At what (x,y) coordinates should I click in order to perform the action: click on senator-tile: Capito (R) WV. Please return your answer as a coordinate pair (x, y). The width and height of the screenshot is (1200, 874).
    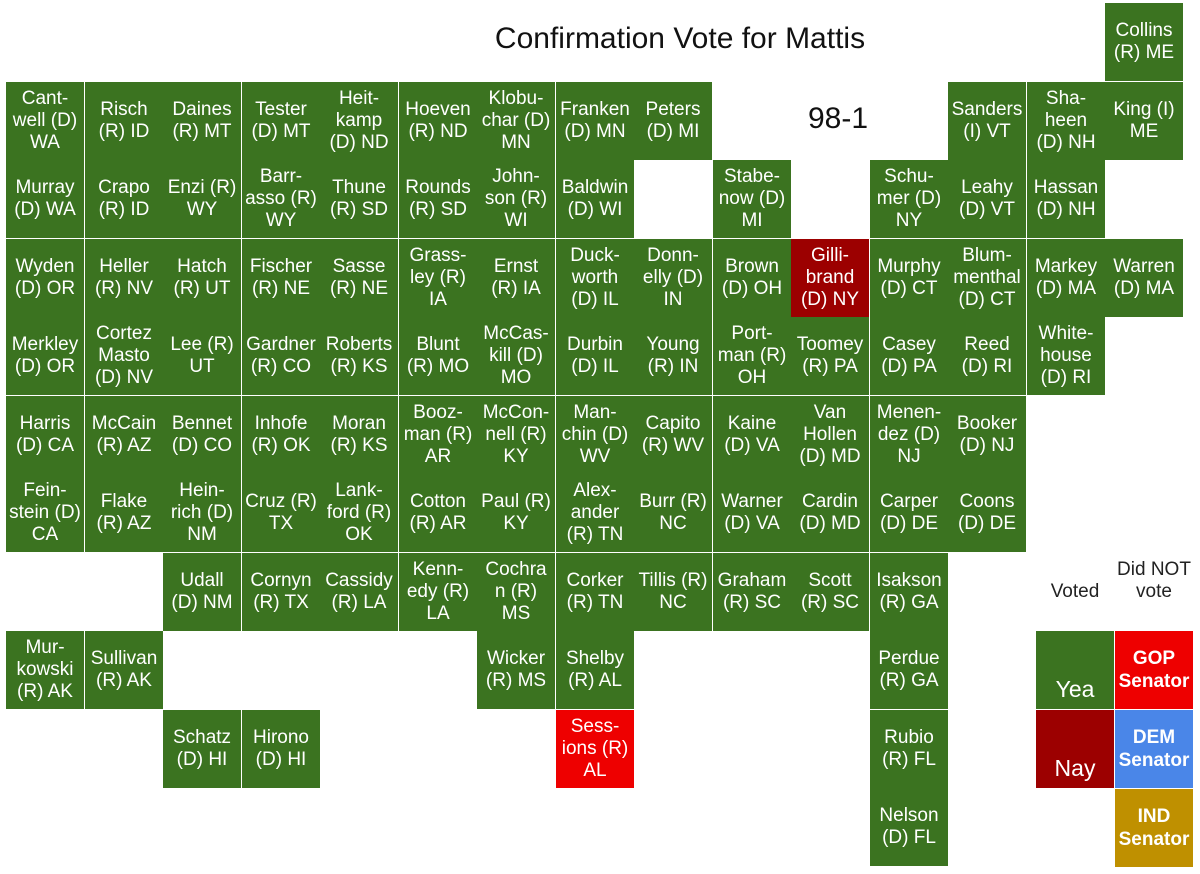
    Looking at the image, I should click on (673, 435).